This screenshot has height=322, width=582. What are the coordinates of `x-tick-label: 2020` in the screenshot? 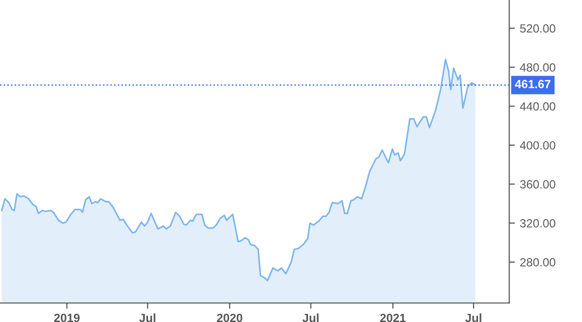 It's located at (229, 318).